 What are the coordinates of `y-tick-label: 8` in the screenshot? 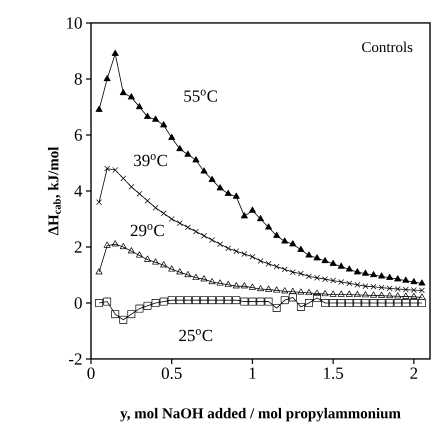 It's located at (78, 79).